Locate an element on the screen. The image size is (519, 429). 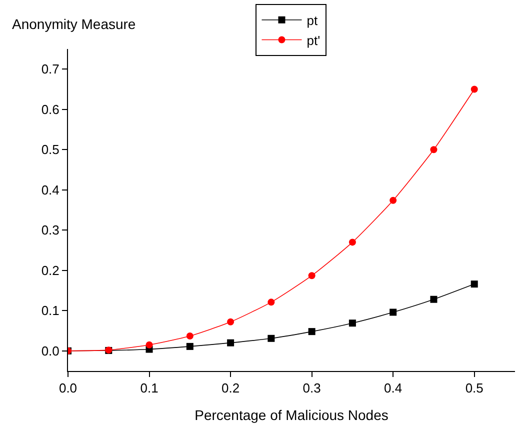
y-tick-label: 0.3 is located at coordinates (50, 230).